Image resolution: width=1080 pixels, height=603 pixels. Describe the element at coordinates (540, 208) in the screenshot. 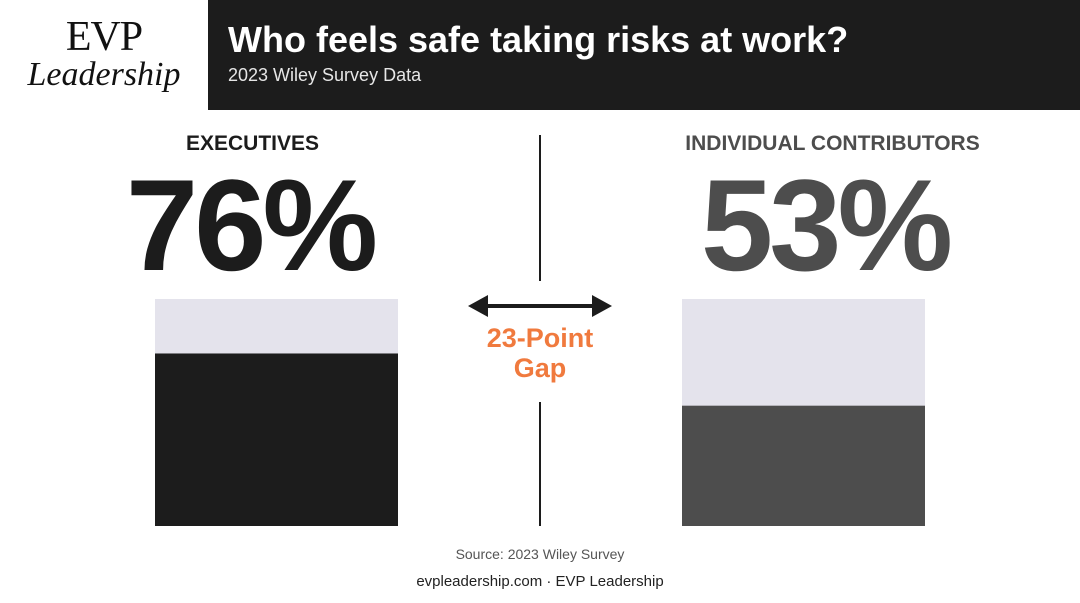

I see `divider-top` at that location.